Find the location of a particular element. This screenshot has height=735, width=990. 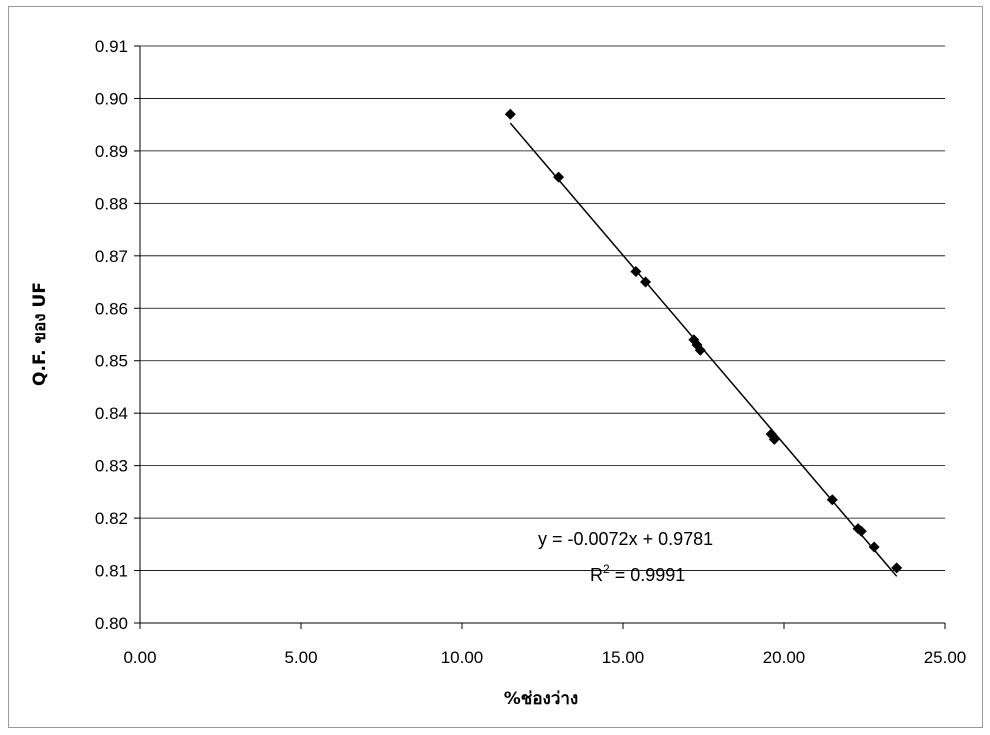

x-tick-label: 15.00 is located at coordinates (623, 657).